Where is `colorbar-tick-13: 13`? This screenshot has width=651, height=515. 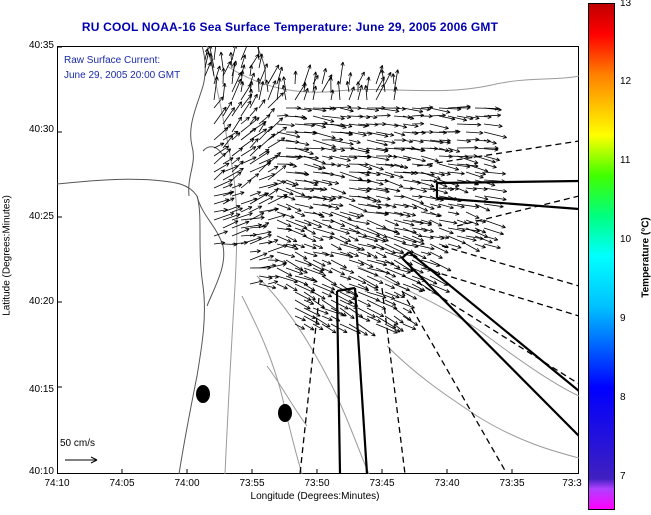
colorbar-tick-13: 13 is located at coordinates (626, 4).